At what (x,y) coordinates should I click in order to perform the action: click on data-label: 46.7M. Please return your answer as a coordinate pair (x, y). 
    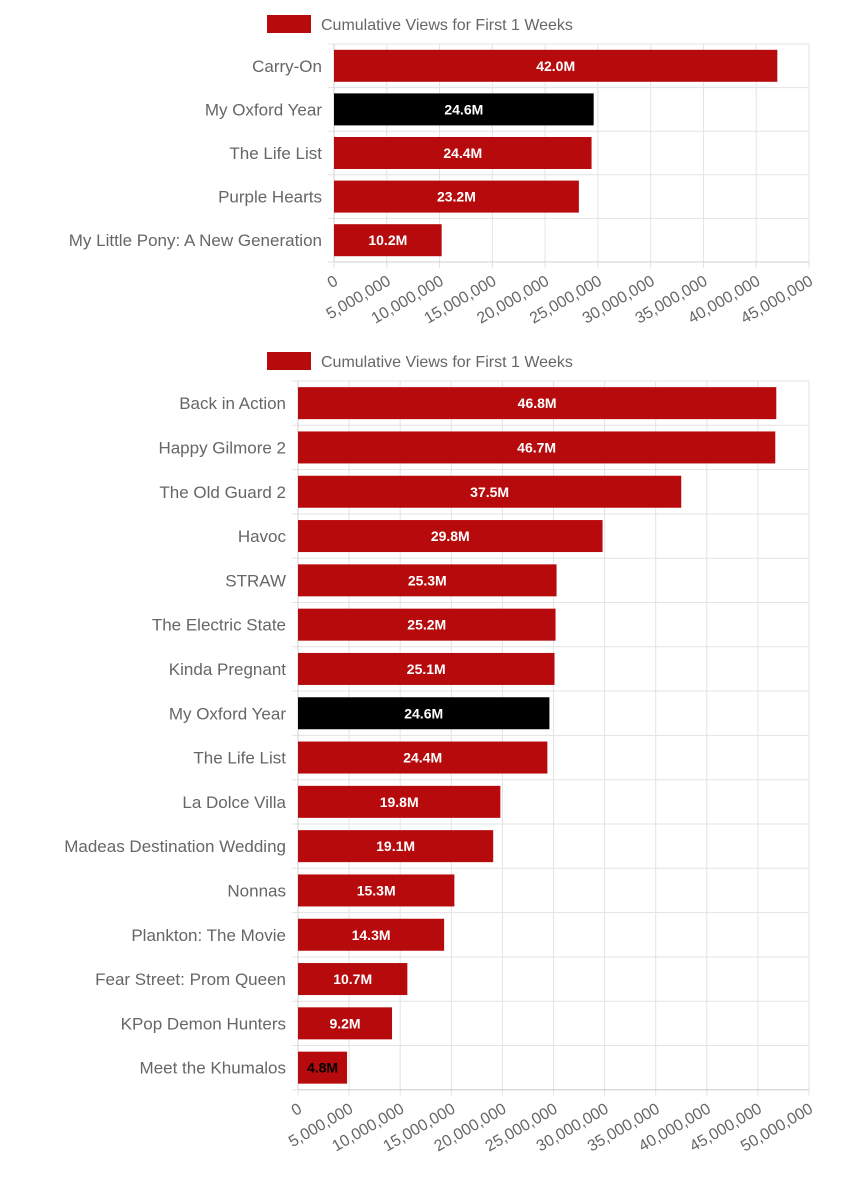
    Looking at the image, I should click on (536, 447).